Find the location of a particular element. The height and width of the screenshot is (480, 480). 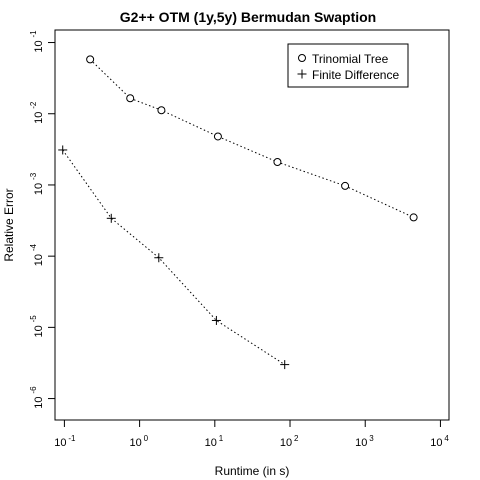

y-tick-exponent: -6 is located at coordinates (33, 390).